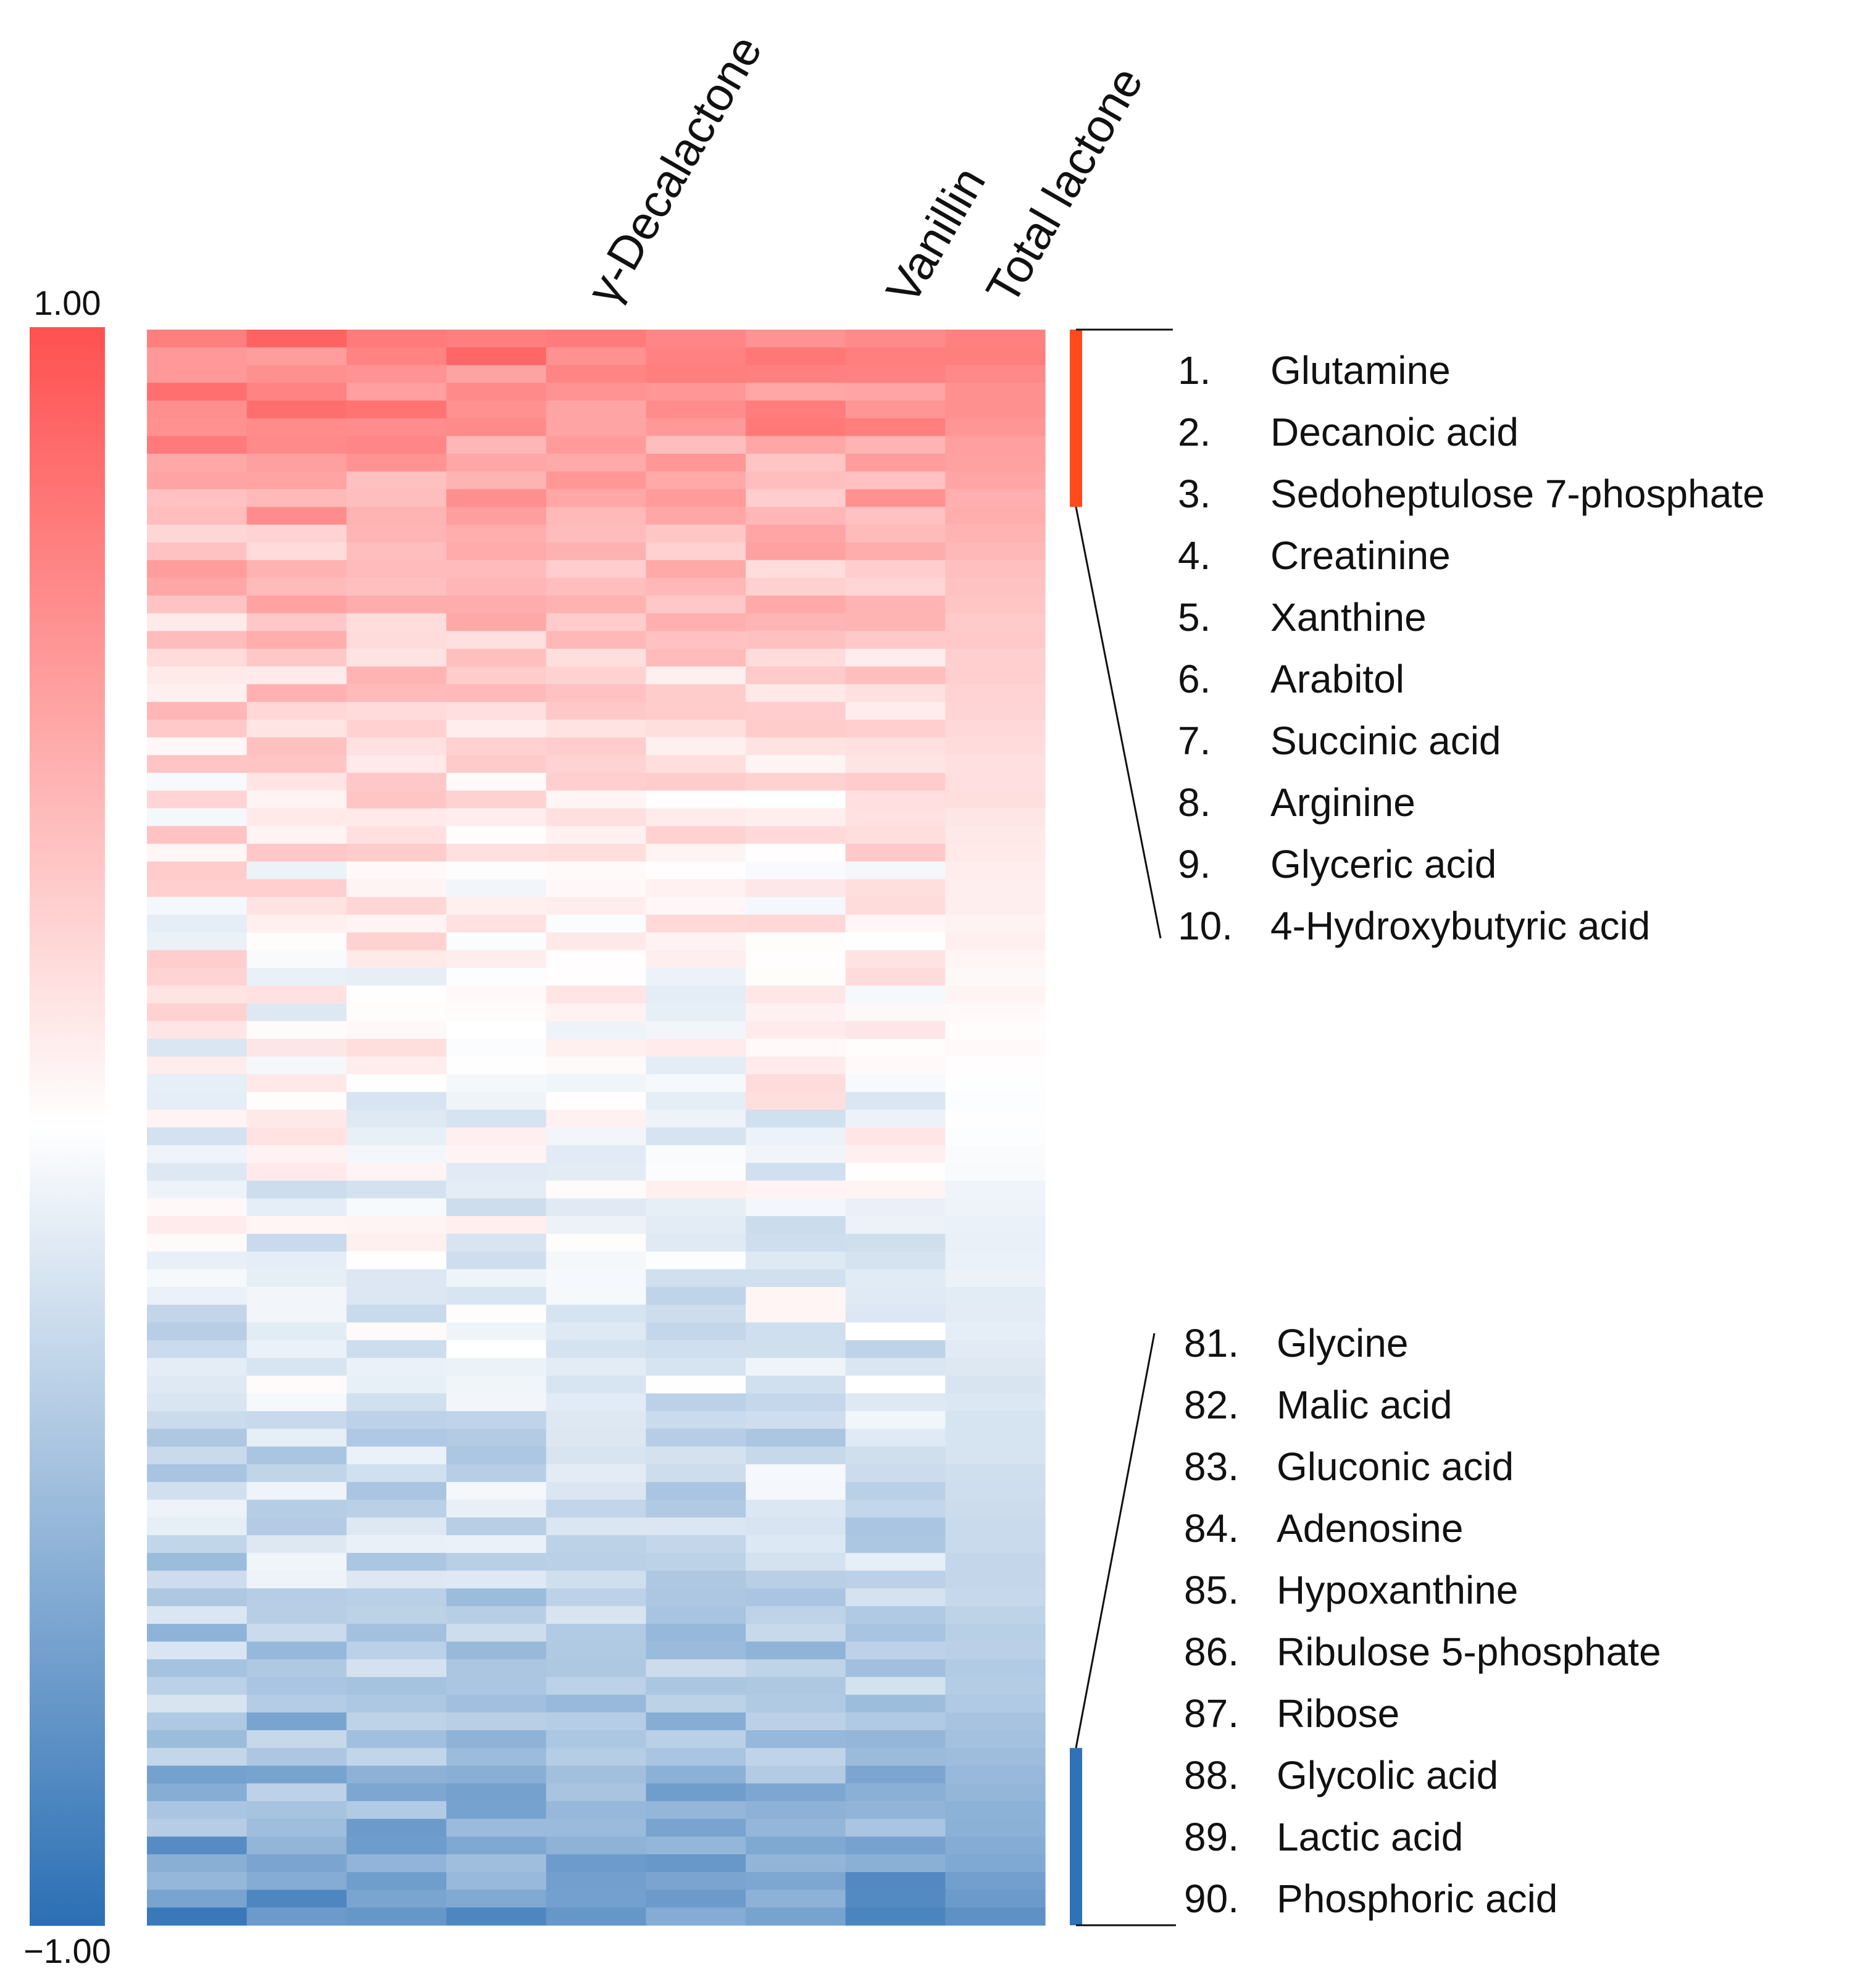 The height and width of the screenshot is (1974, 1876). I want to click on top-list-item-number: 9., so click(1194, 864).